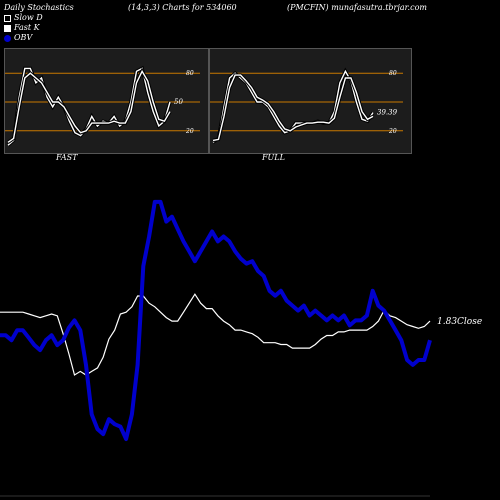 The width and height of the screenshot is (500, 500). I want to click on obv-swatch-icon, so click(7, 38).